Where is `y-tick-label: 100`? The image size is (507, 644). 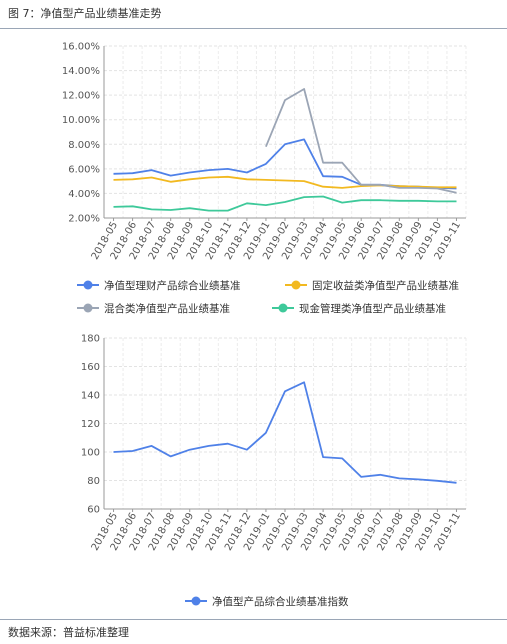
y-tick-label: 100 is located at coordinates (90, 453).